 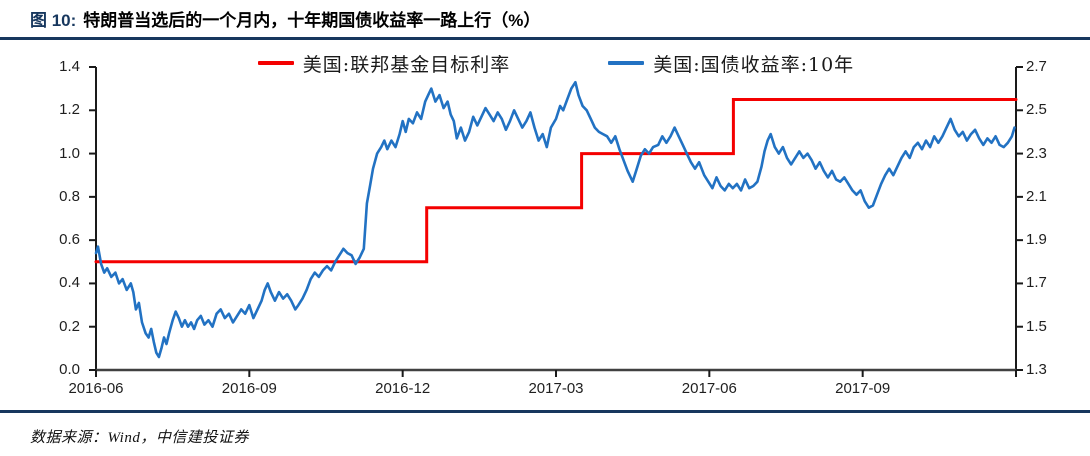 What do you see at coordinates (545, 411) in the screenshot?
I see `bottom-divider-rule` at bounding box center [545, 411].